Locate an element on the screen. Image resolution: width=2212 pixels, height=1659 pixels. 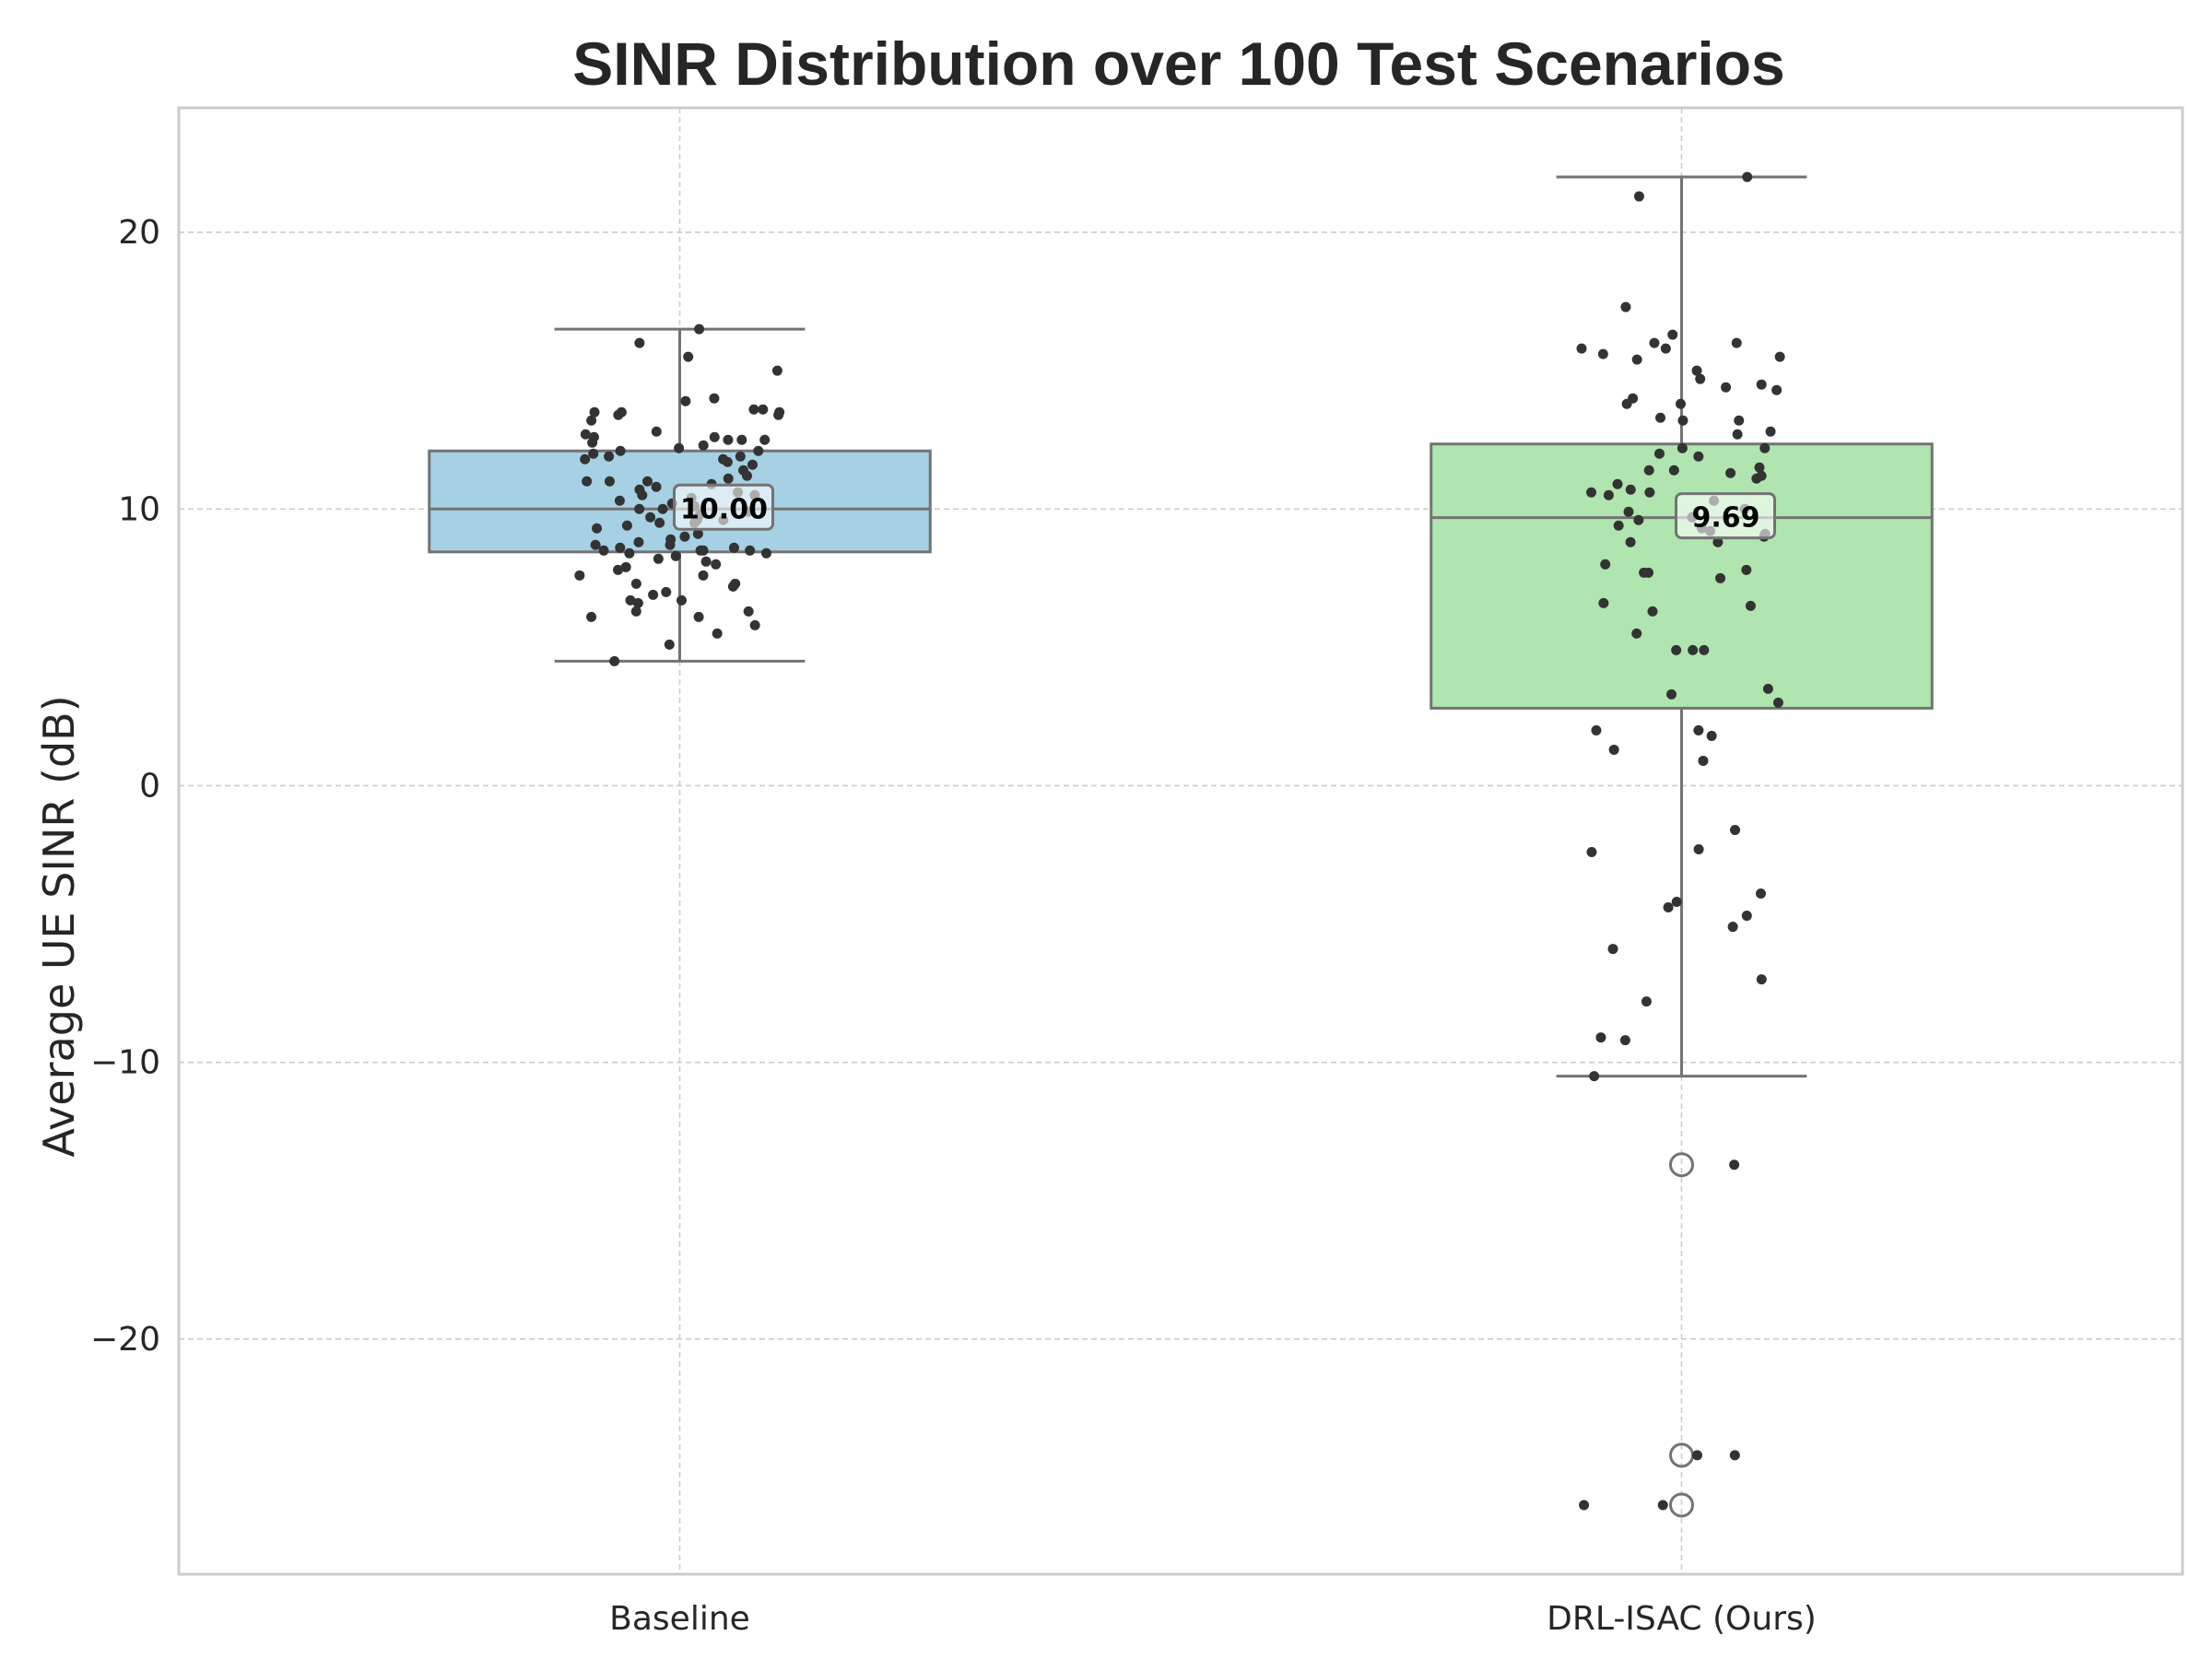
y-tick-label: 0 is located at coordinates (149, 786).